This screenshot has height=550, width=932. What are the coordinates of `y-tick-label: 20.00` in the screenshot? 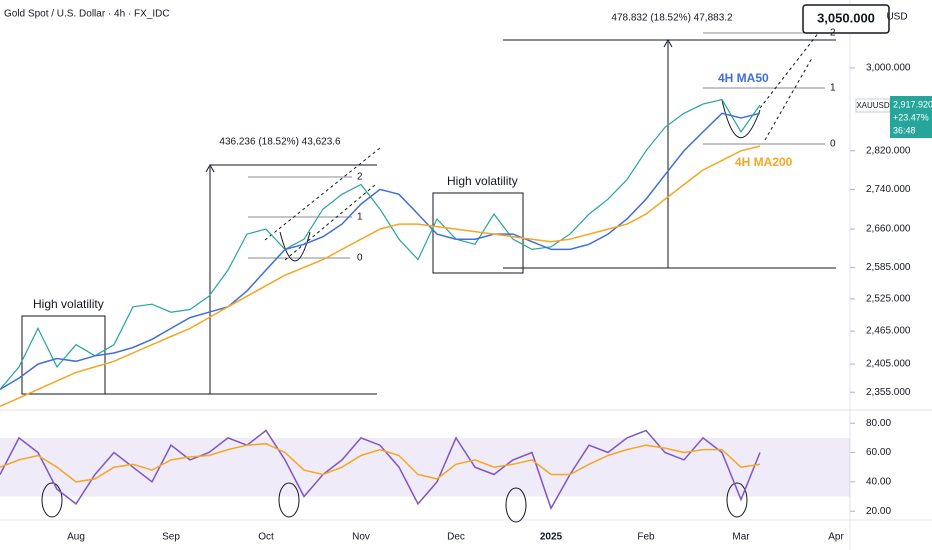 It's located at (878, 511).